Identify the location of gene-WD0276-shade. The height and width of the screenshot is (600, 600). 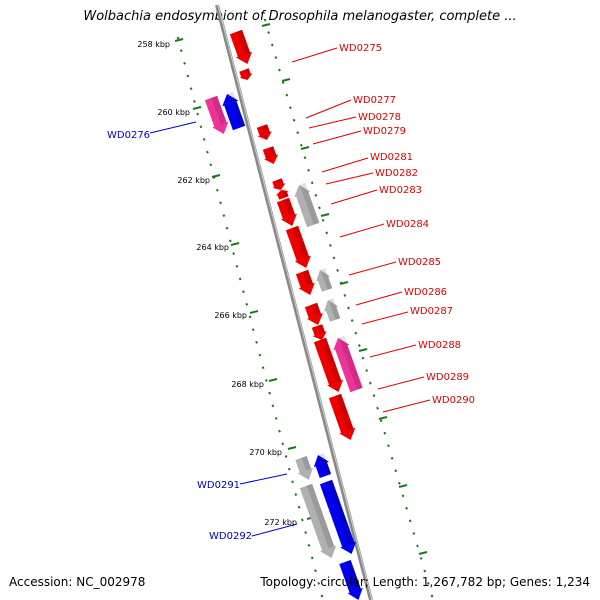
(236, 109).